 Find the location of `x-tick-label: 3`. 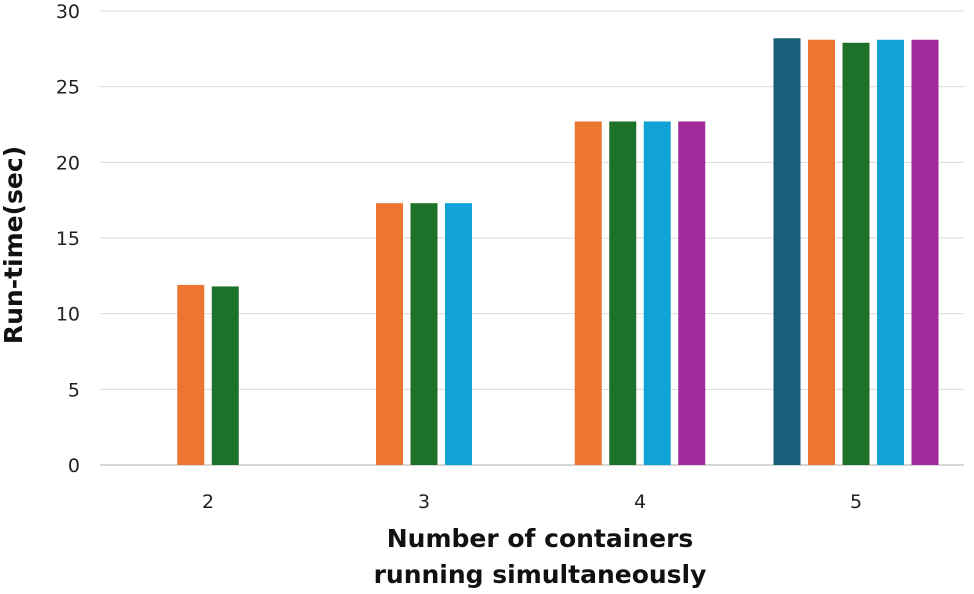

x-tick-label: 3 is located at coordinates (424, 502).